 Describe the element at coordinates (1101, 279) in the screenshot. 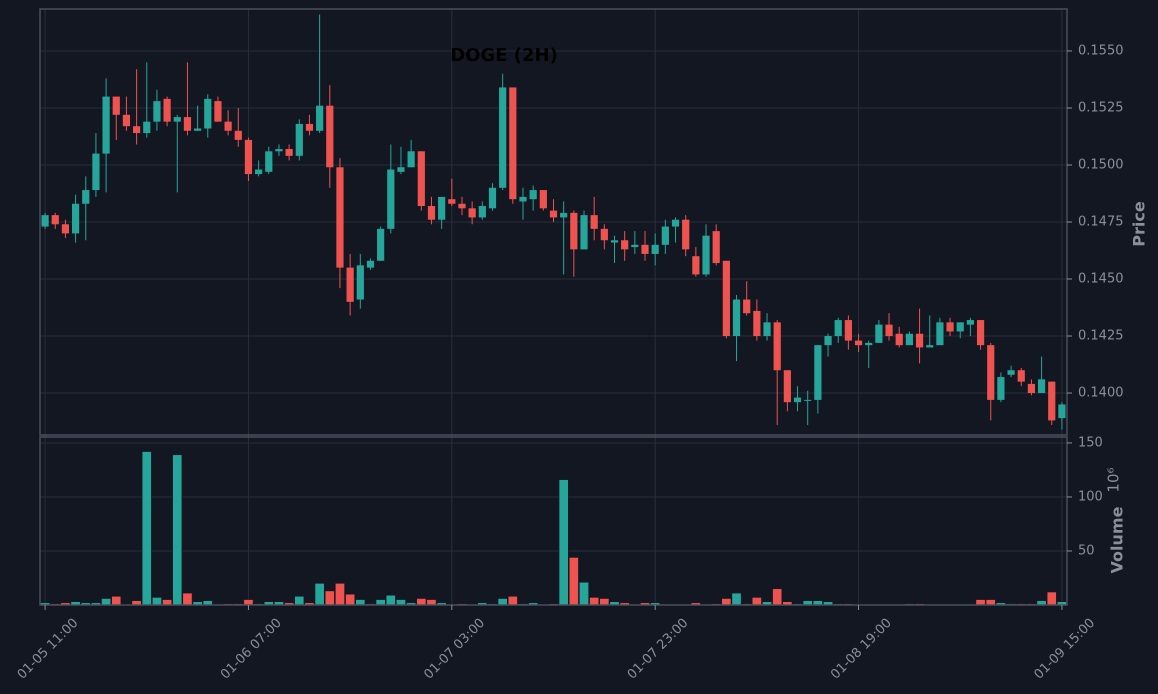

I see `y-tick-label: 0.1450` at that location.